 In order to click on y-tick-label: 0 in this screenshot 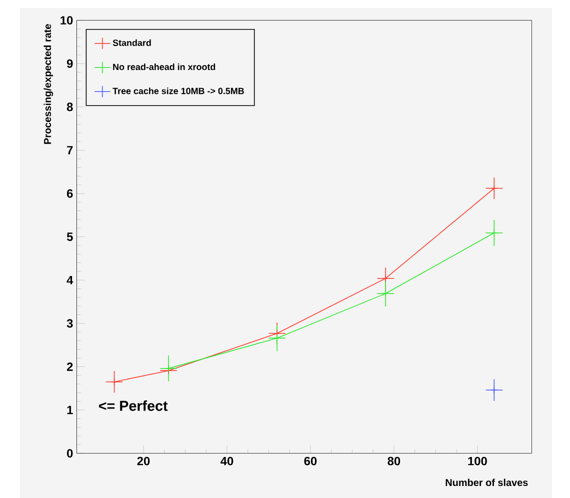, I will do `click(70, 453)`.